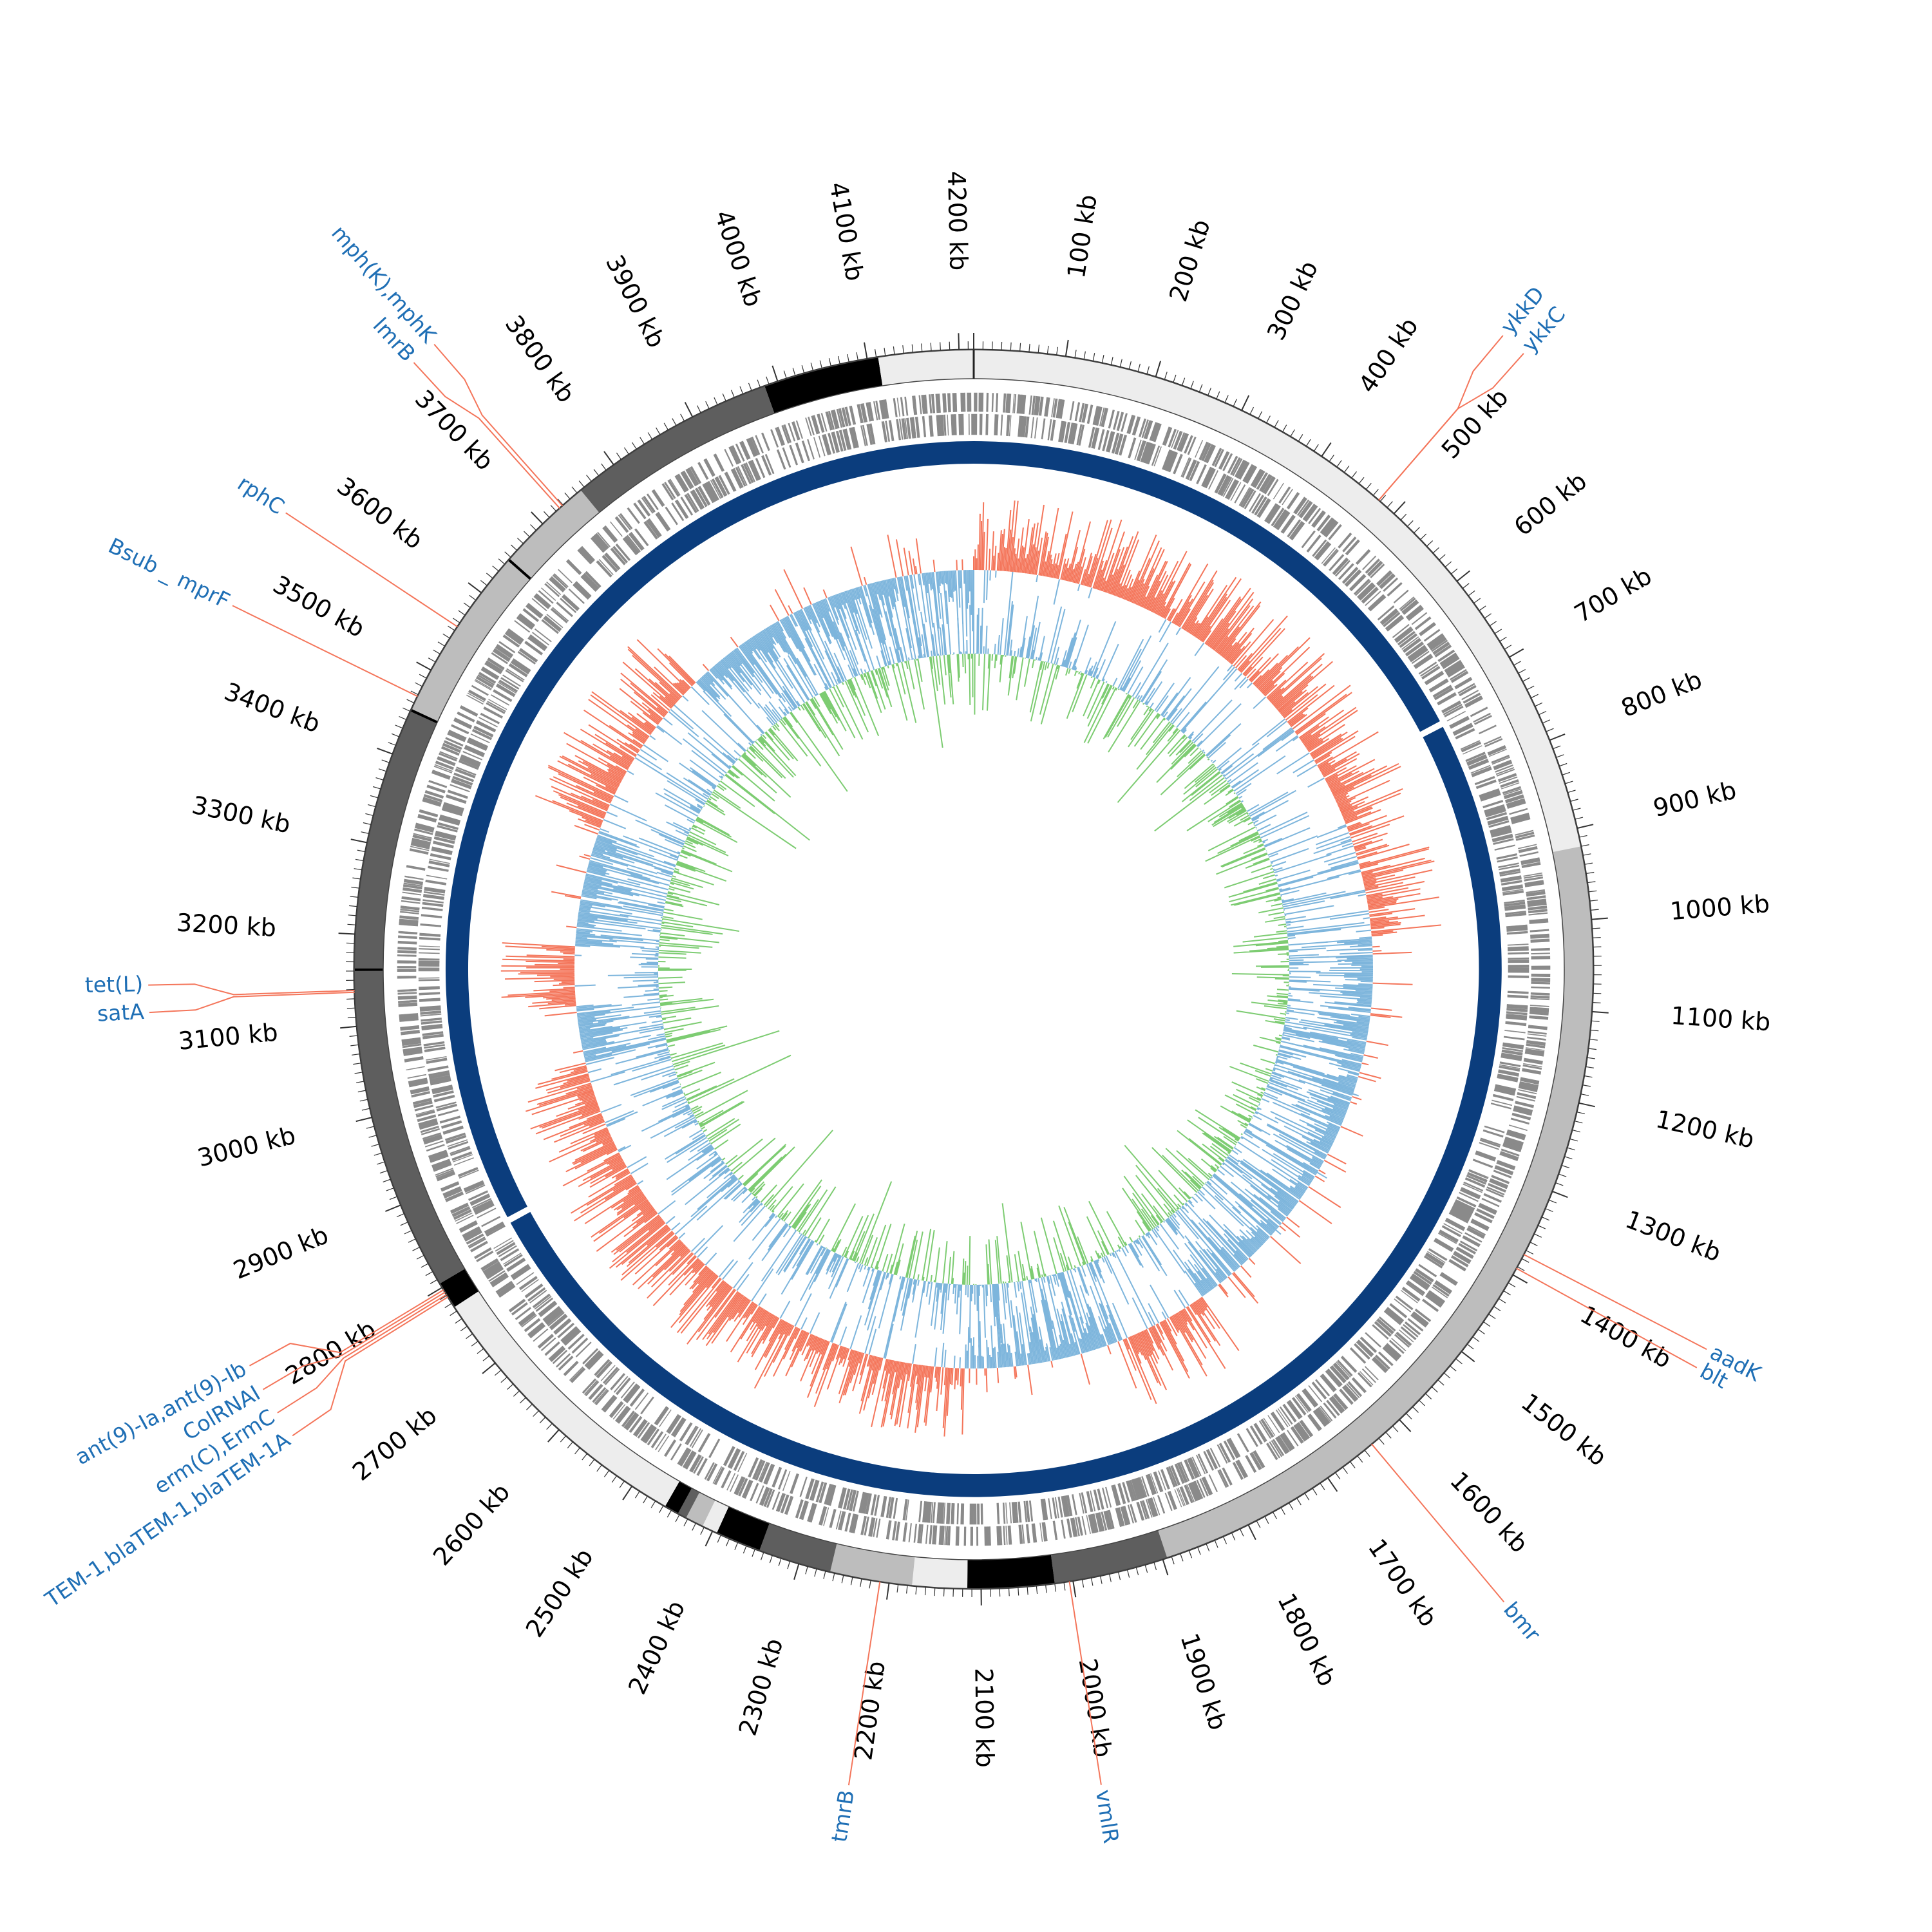 This screenshot has width=1932, height=1932. I want to click on tick-label: 3200 kb, so click(226, 925).